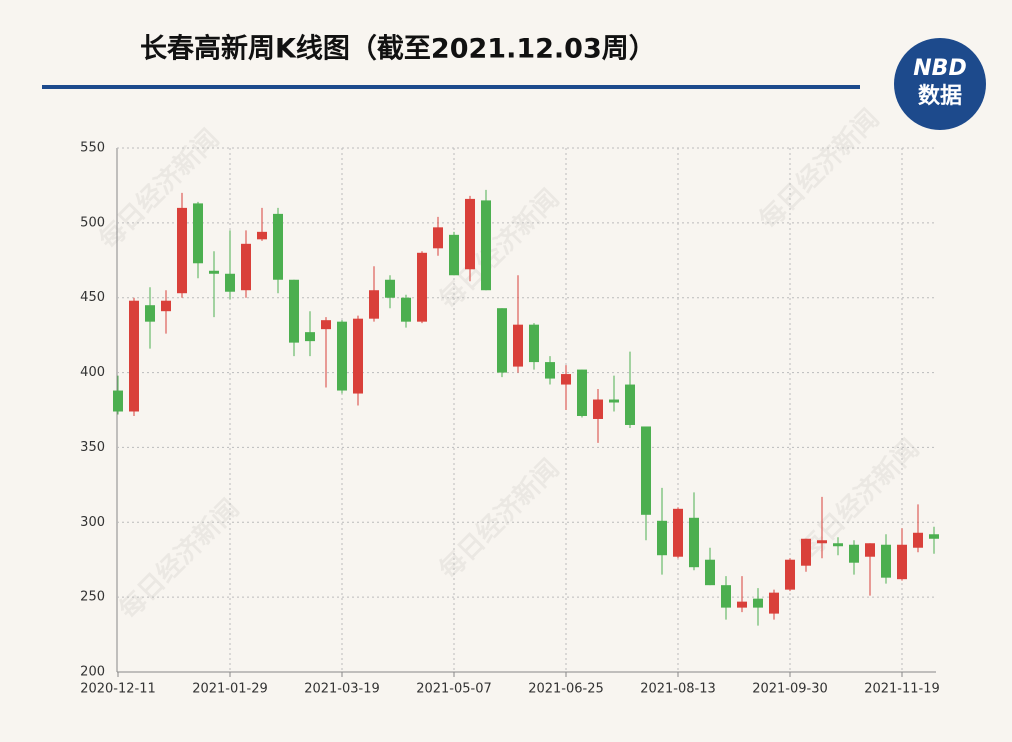  Describe the element at coordinates (342, 689) in the screenshot. I see `x-tick-label: 2021-03-19` at that location.